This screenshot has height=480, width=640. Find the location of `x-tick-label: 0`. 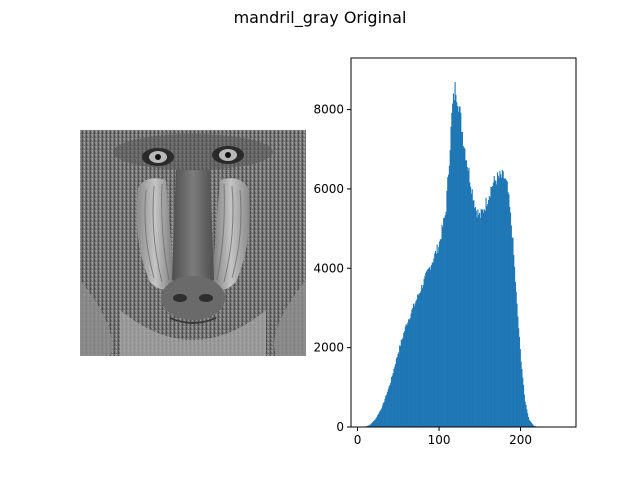

x-tick-label: 0 is located at coordinates (358, 440).